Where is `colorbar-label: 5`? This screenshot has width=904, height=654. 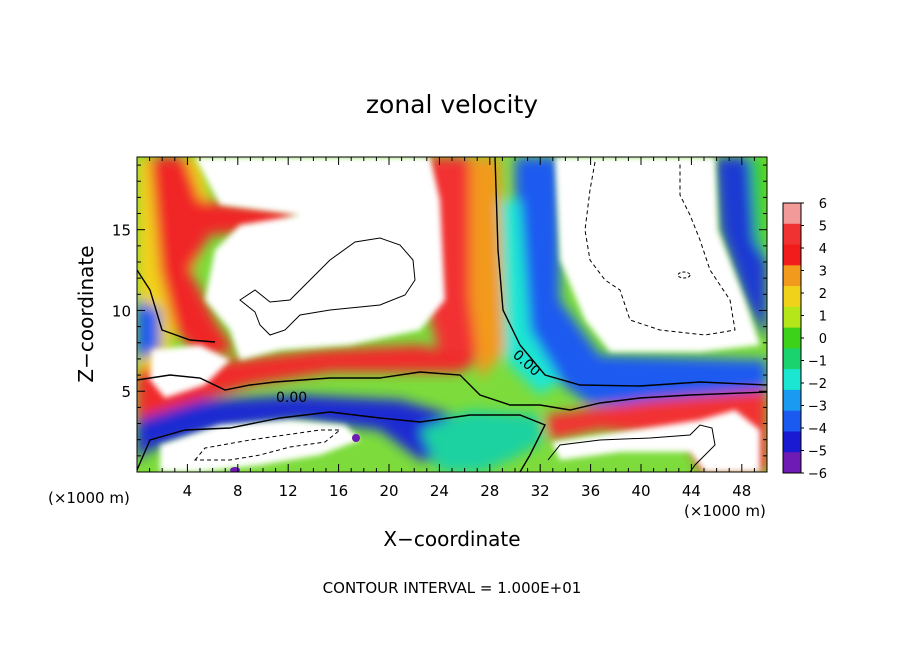
colorbar-label: 5 is located at coordinates (823, 227).